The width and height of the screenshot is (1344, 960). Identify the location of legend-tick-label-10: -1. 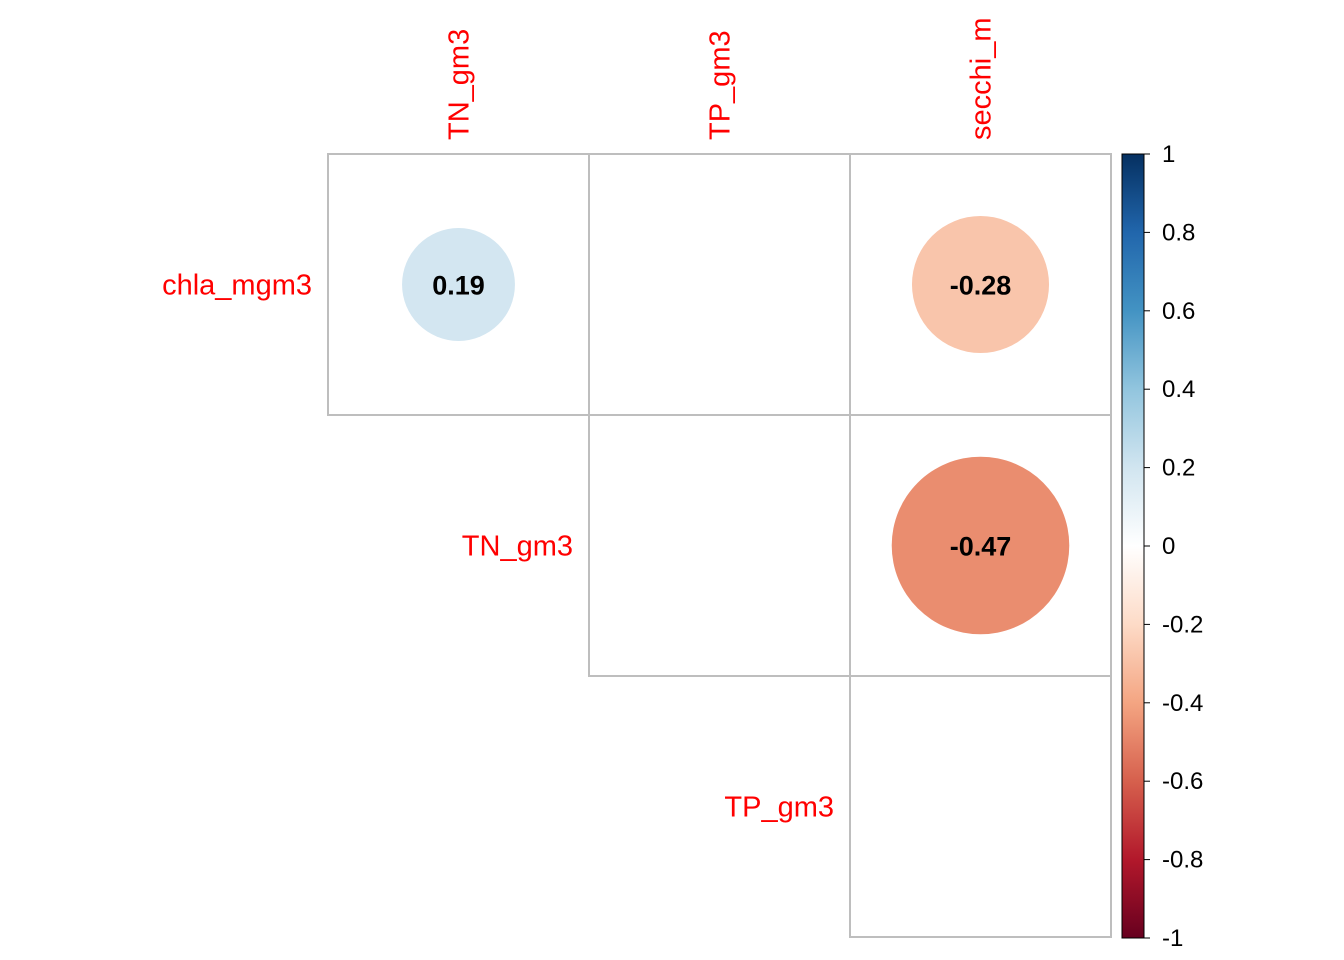
(1172, 938).